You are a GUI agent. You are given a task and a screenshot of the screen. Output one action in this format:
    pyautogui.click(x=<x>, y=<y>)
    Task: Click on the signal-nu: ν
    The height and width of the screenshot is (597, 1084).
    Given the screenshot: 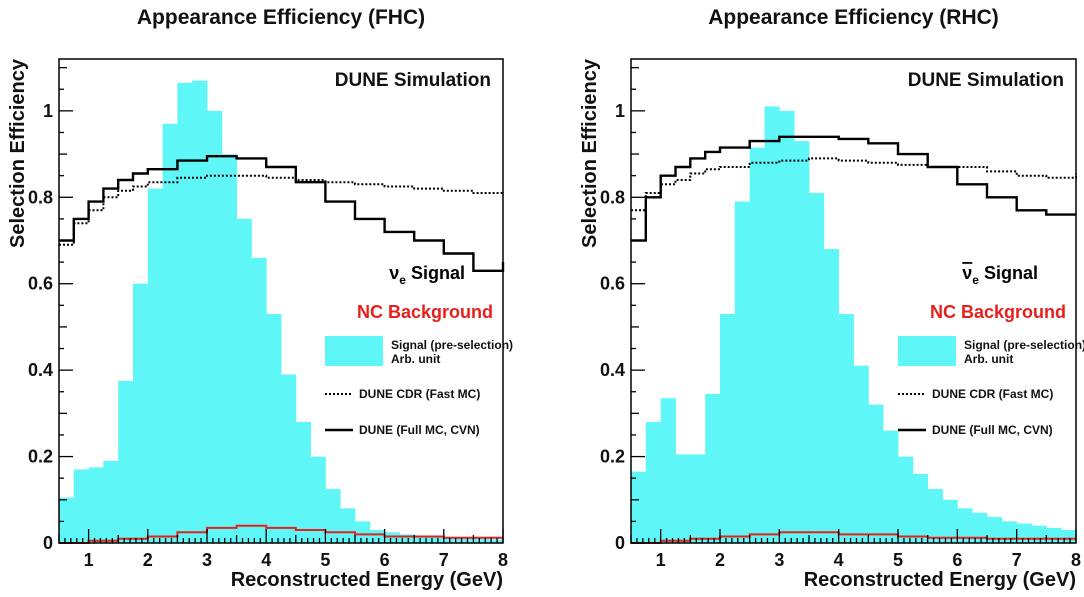 What is the action you would take?
    pyautogui.click(x=394, y=273)
    